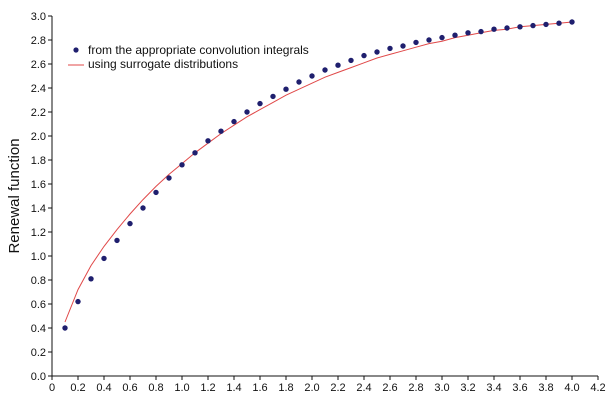 The width and height of the screenshot is (607, 394). I want to click on y-tick-label: 3.0, so click(38, 17).